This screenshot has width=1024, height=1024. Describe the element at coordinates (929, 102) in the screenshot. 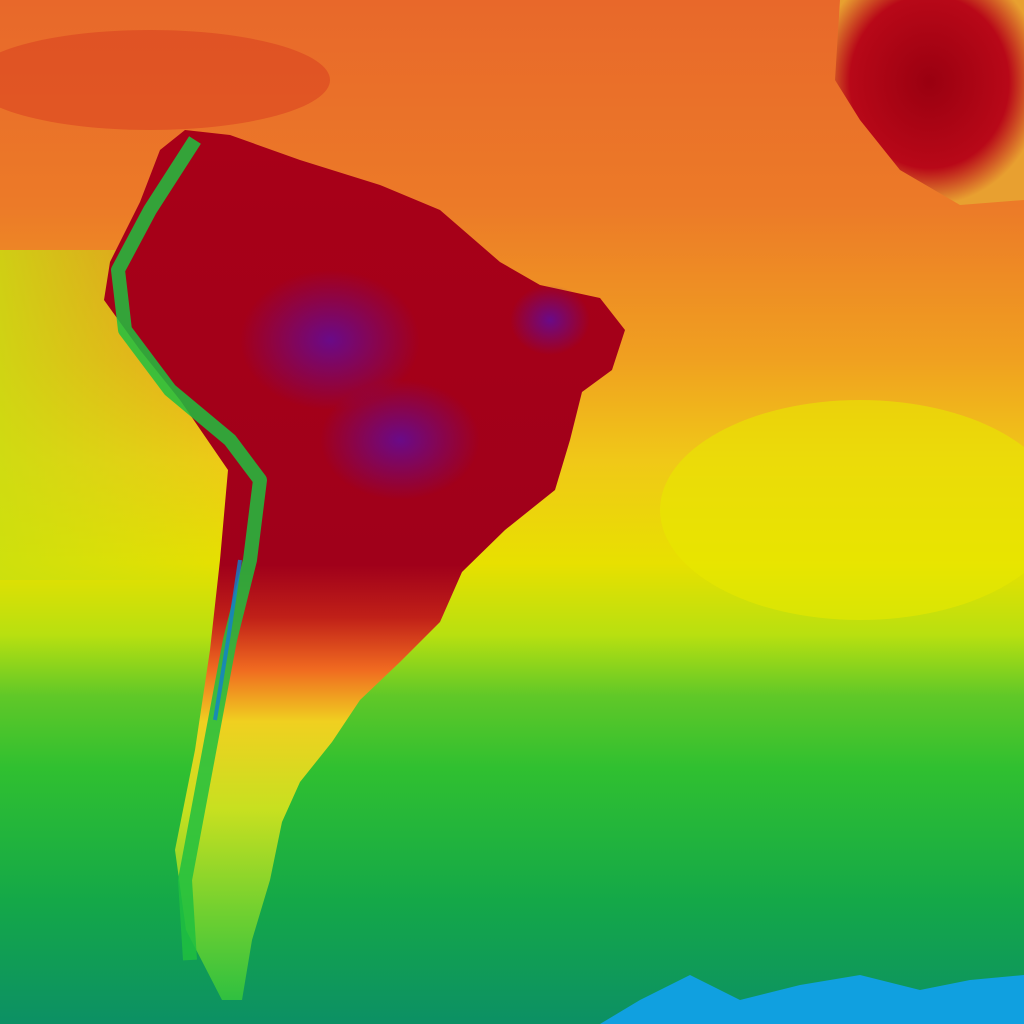

I see `africa-landmass` at that location.